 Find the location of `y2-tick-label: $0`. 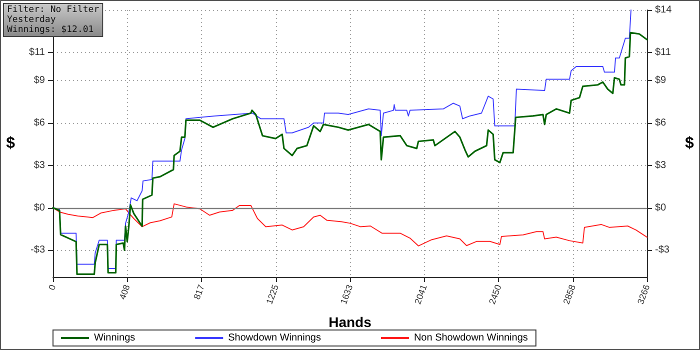

y2-tick-label: $0 is located at coordinates (661, 208).